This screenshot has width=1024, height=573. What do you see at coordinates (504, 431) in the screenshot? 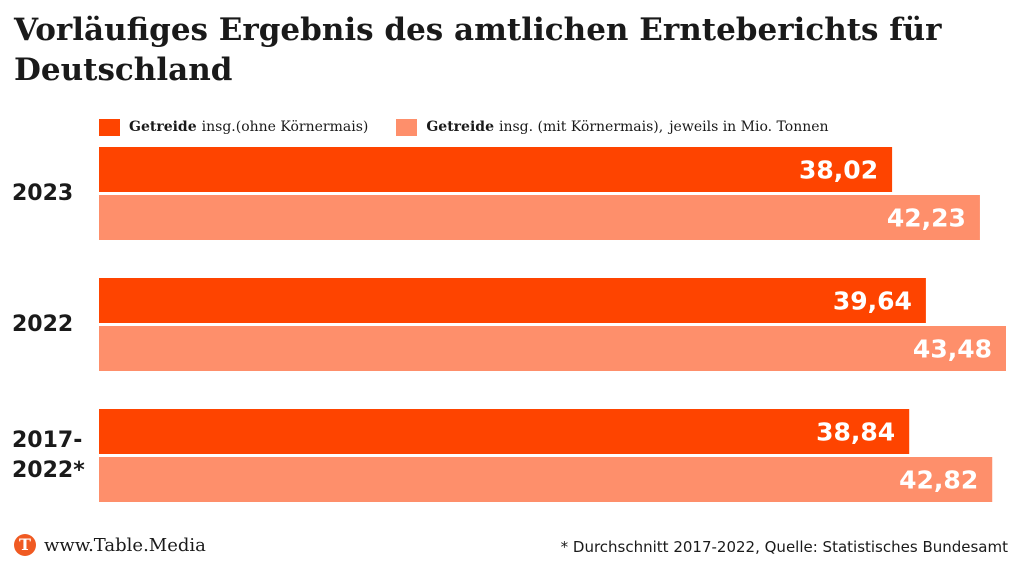
I see `bar-2017-2022--series-0` at bounding box center [504, 431].